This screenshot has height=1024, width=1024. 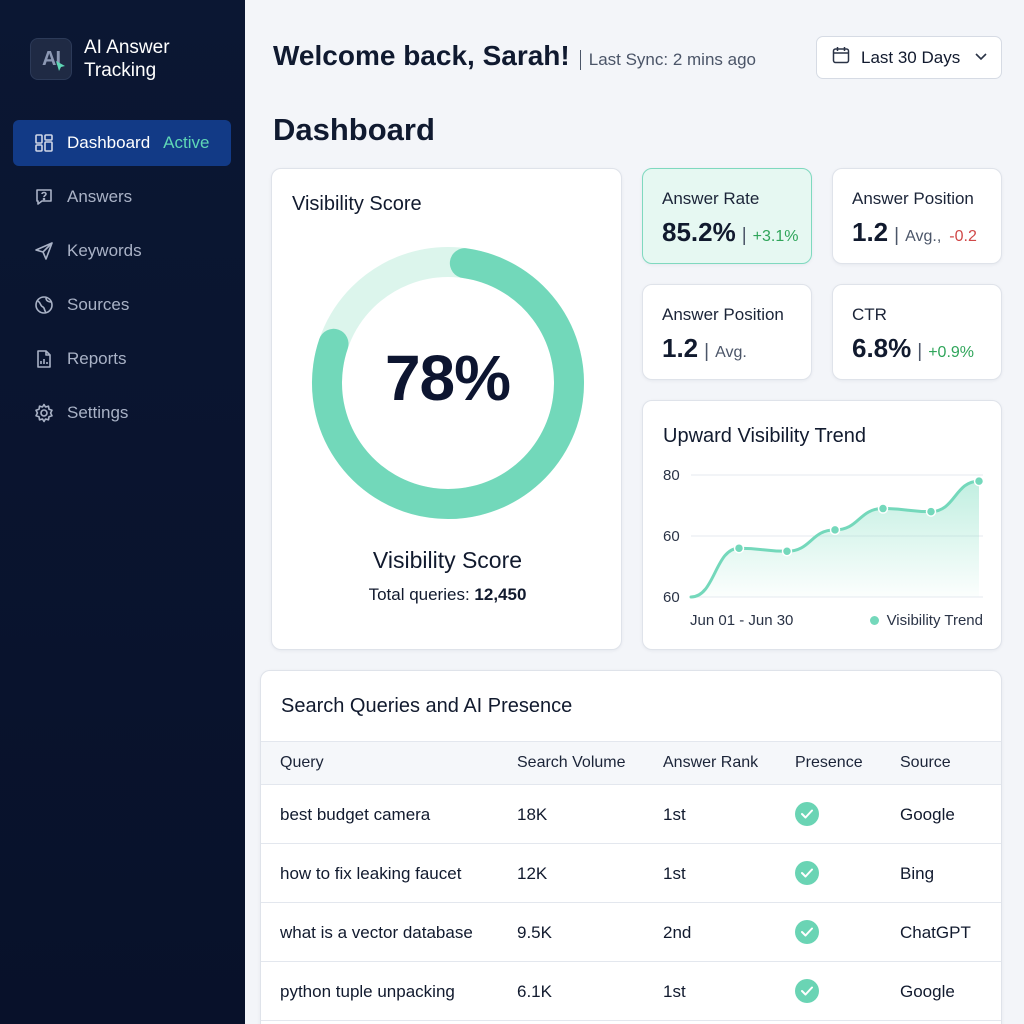 What do you see at coordinates (917, 873) in the screenshot?
I see `cell-source: Bing` at bounding box center [917, 873].